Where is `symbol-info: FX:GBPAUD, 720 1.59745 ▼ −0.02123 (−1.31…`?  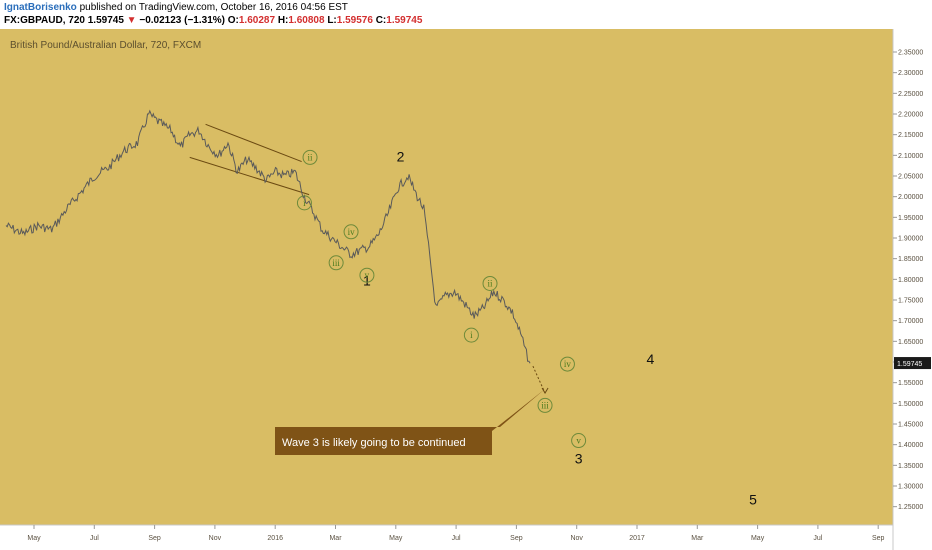
symbol-info: FX:GBPAUD, 720 1.59745 ▼ −0.02123 (−1.31… is located at coordinates (213, 21).